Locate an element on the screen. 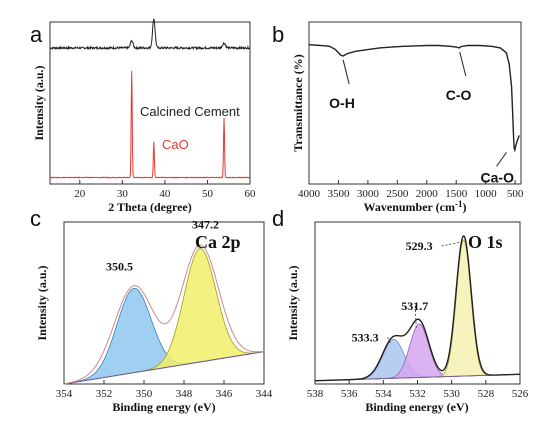 This screenshot has width=550, height=426. x-tick-label: 536 is located at coordinates (349, 394).